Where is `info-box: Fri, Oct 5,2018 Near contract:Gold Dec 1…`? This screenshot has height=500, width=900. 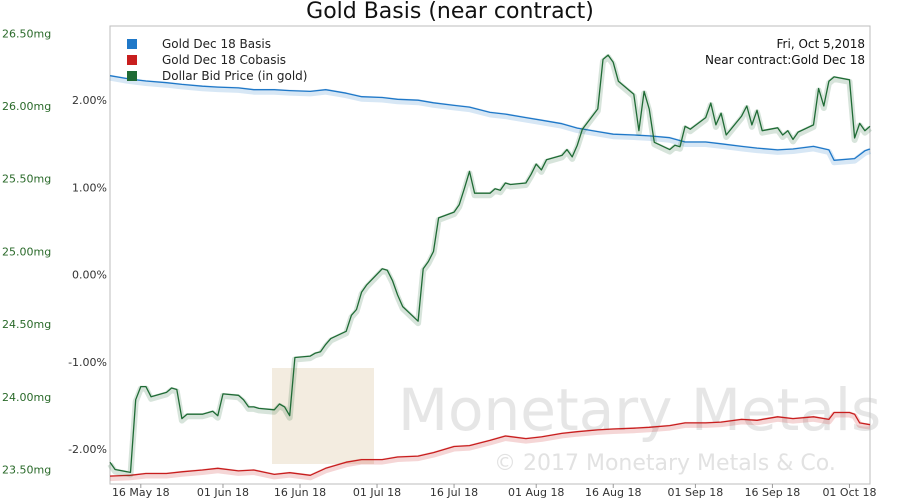
info-box: Fri, Oct 5,2018 Near contract:Gold Dec 1… is located at coordinates (785, 52).